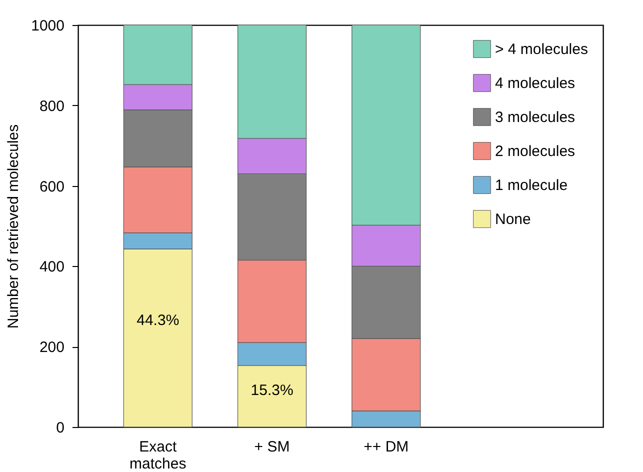 The width and height of the screenshot is (643, 472). Describe the element at coordinates (272, 447) in the screenshot. I see `x-tick-label: + SM` at that location.